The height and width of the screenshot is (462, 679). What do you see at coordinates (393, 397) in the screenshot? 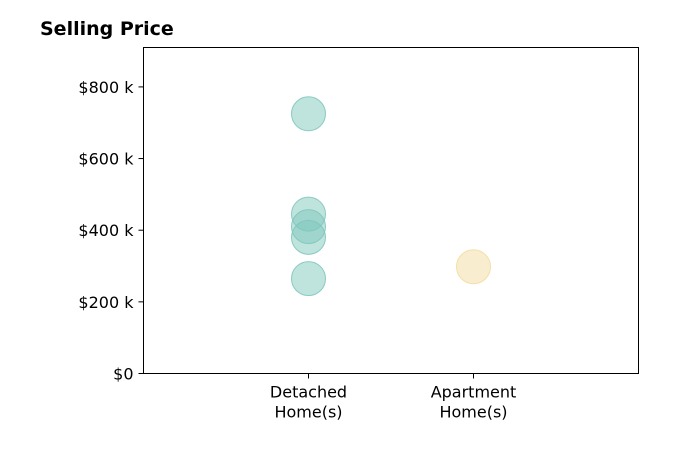
I see `x-axis: Detached Home(s)Apartment Home(s)` at bounding box center [393, 397].